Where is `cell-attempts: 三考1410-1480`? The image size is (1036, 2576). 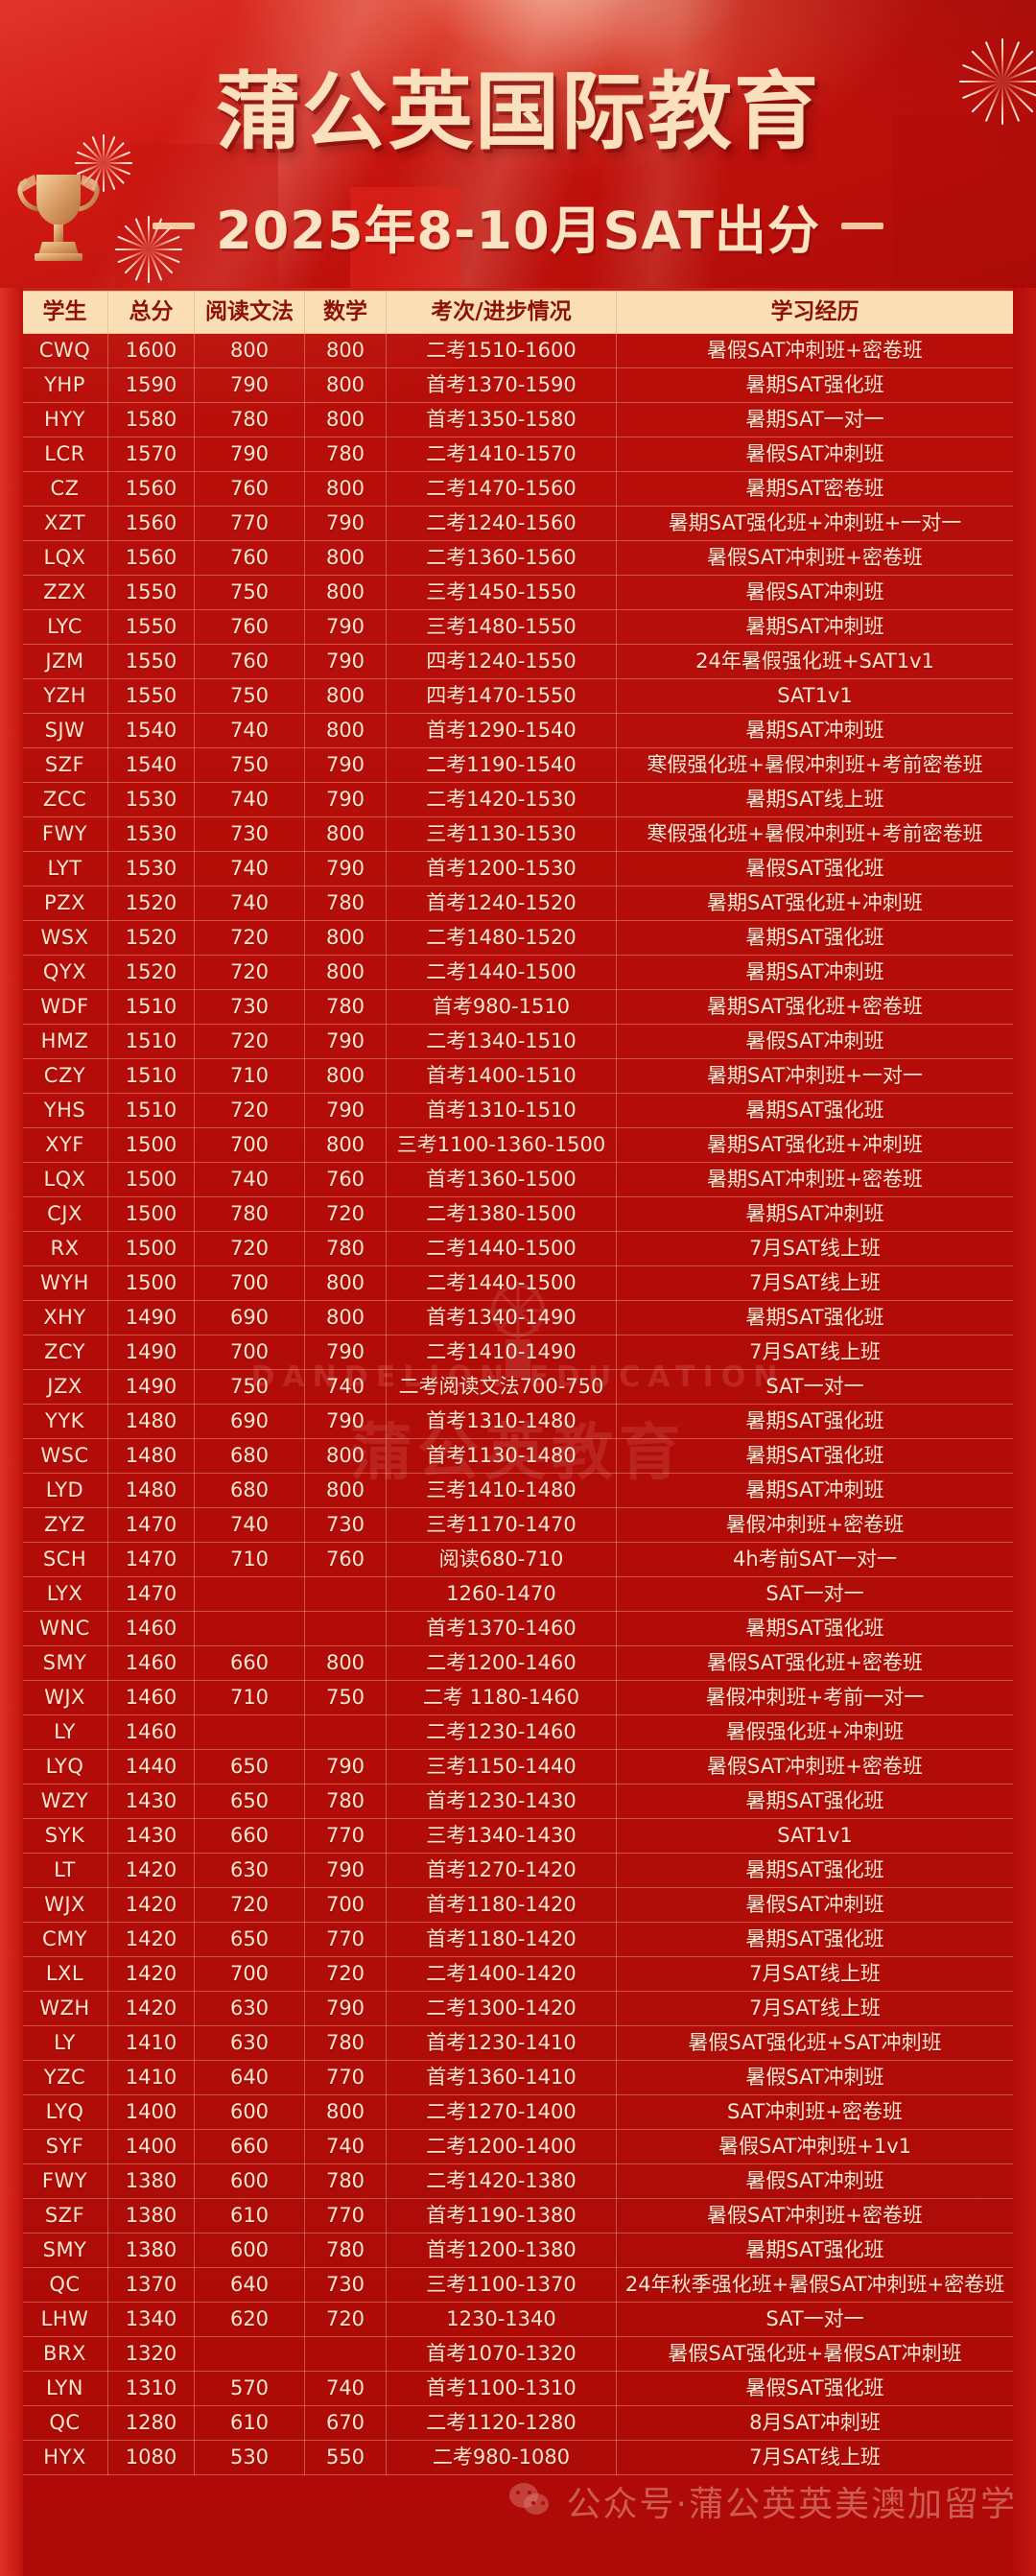 cell-attempts: 三考1410-1480 is located at coordinates (501, 1491).